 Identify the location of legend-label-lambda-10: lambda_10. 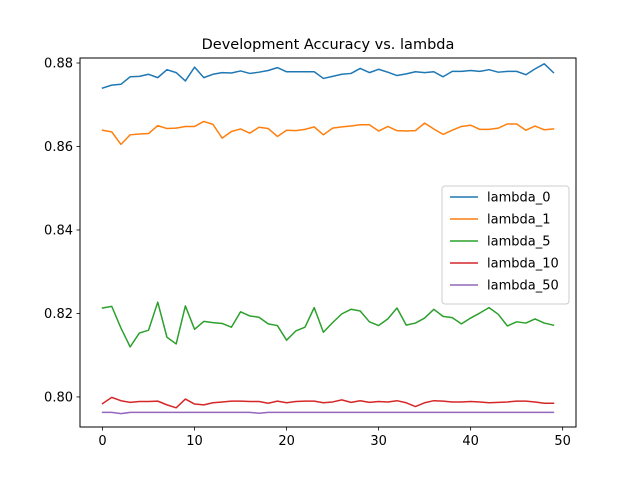
(523, 264).